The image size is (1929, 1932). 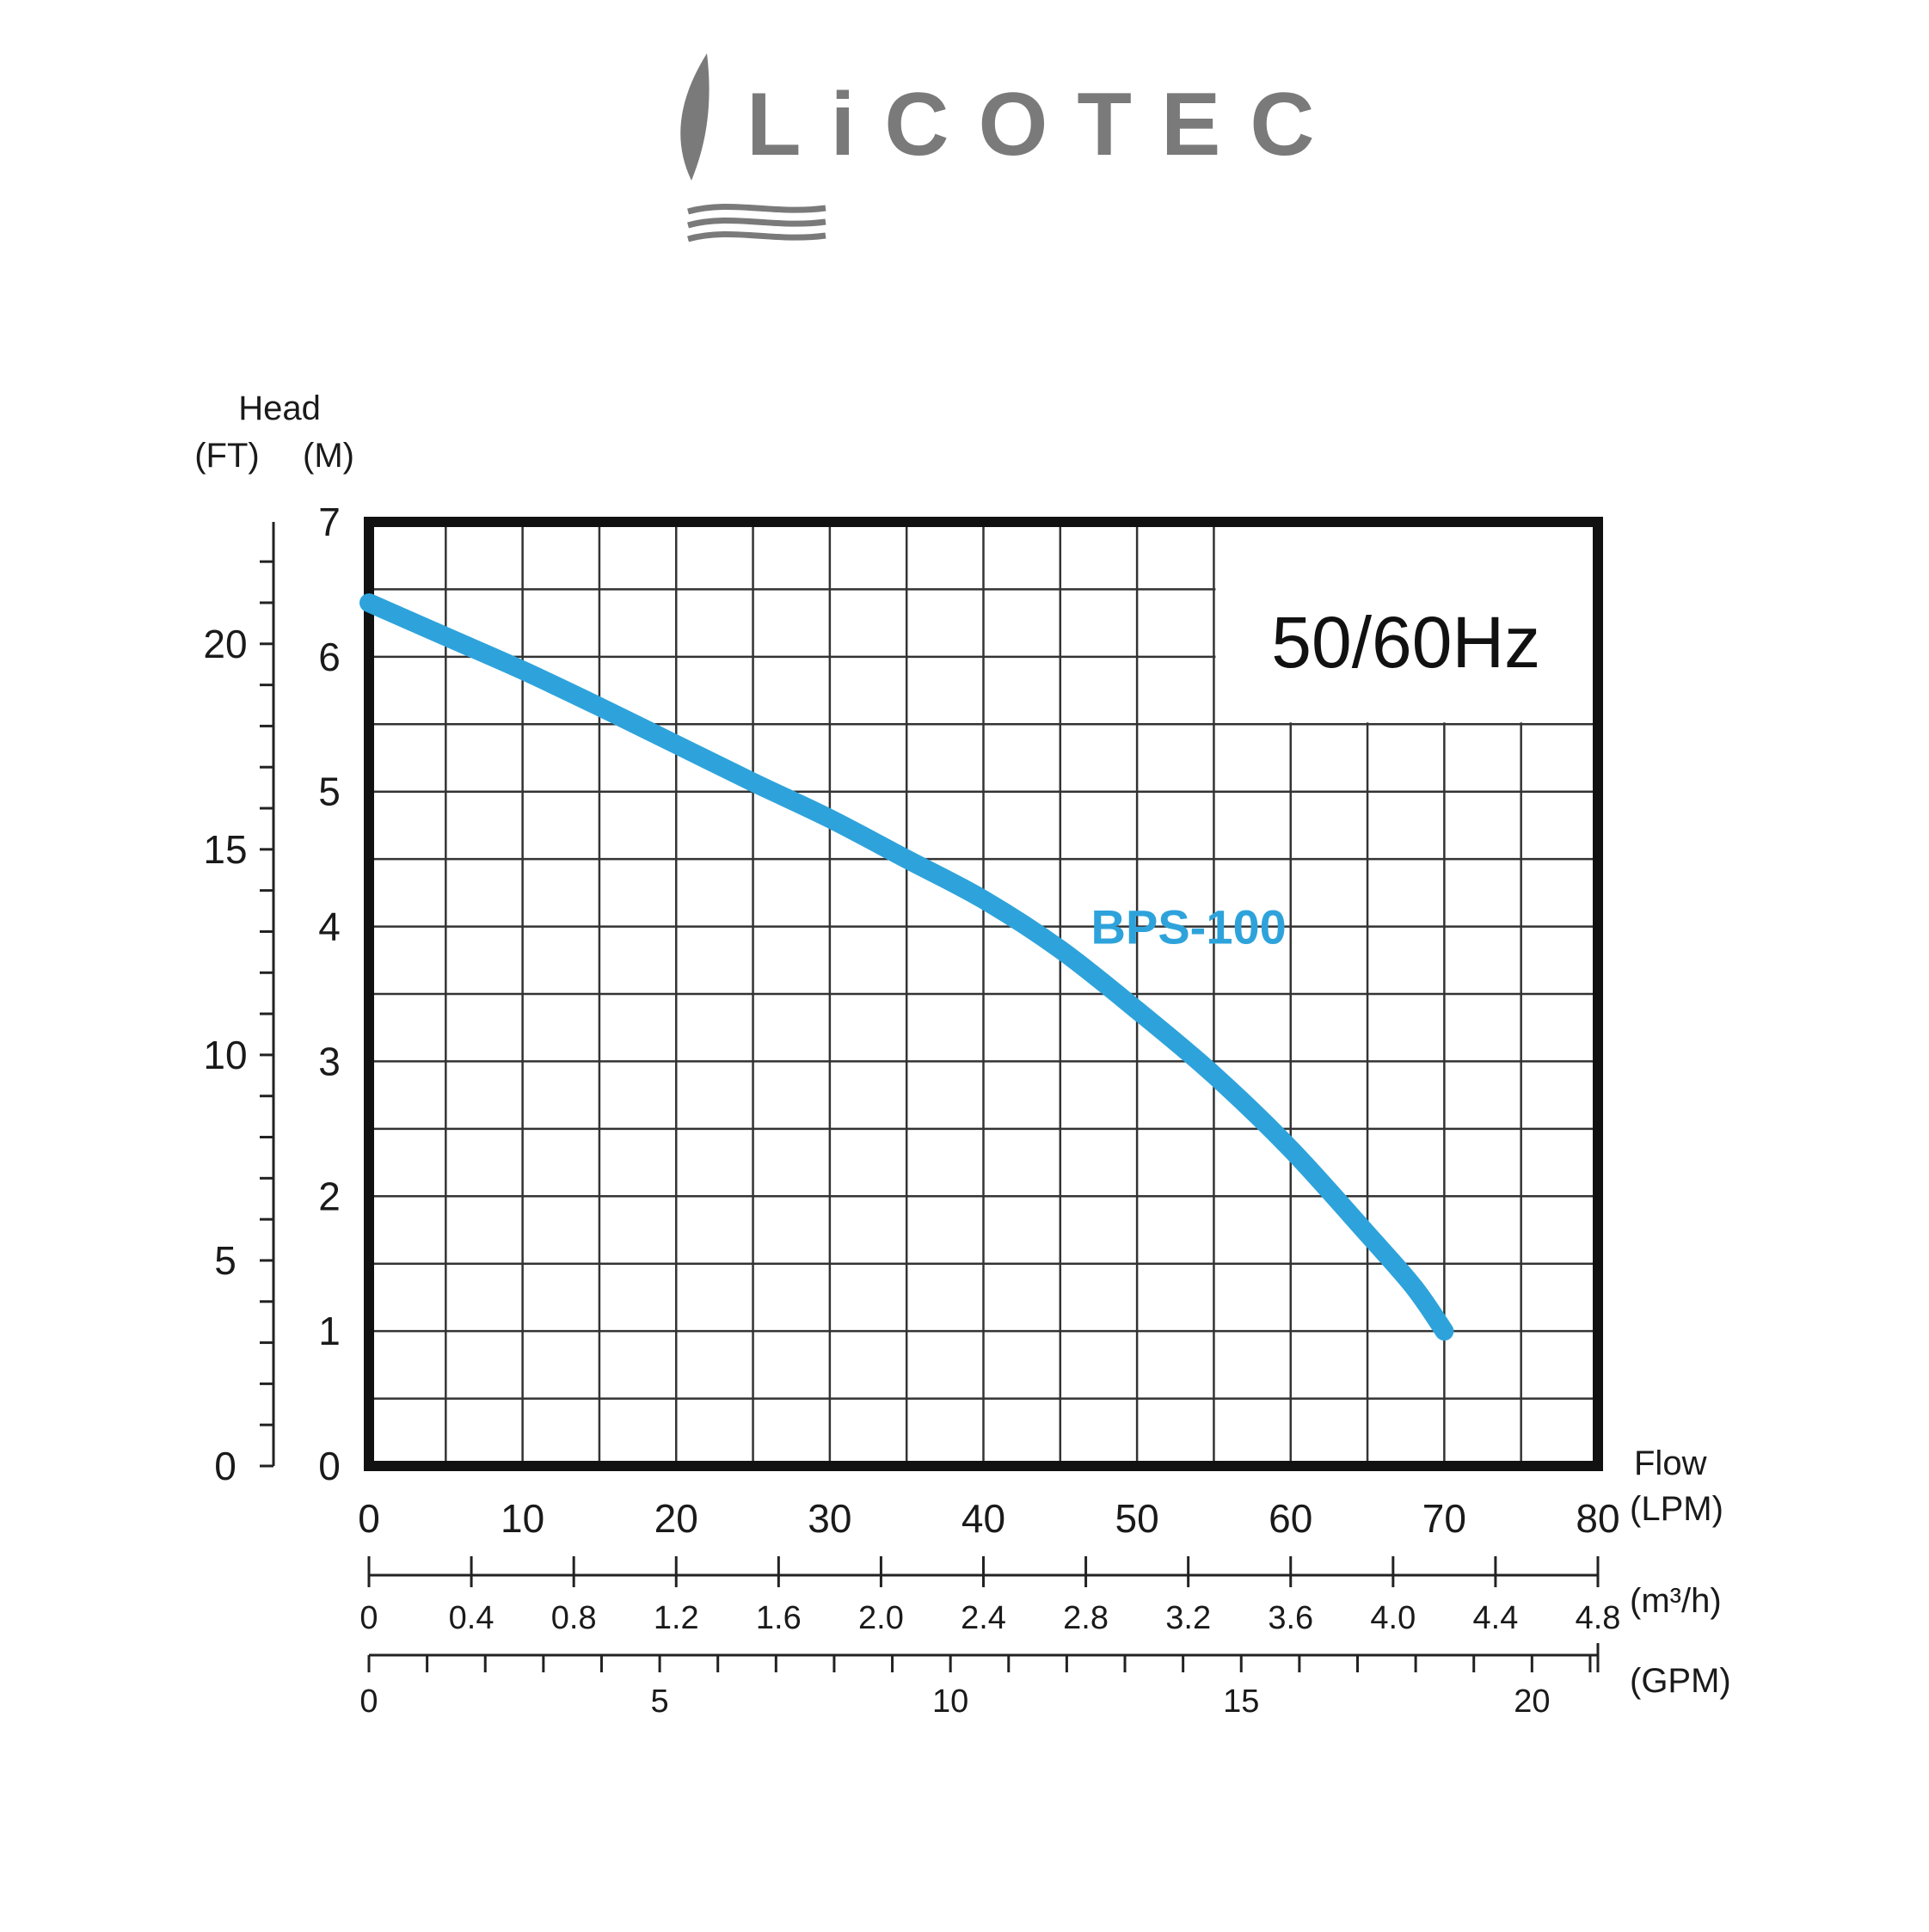 I want to click on y-tick-label: 7, so click(x=329, y=522).